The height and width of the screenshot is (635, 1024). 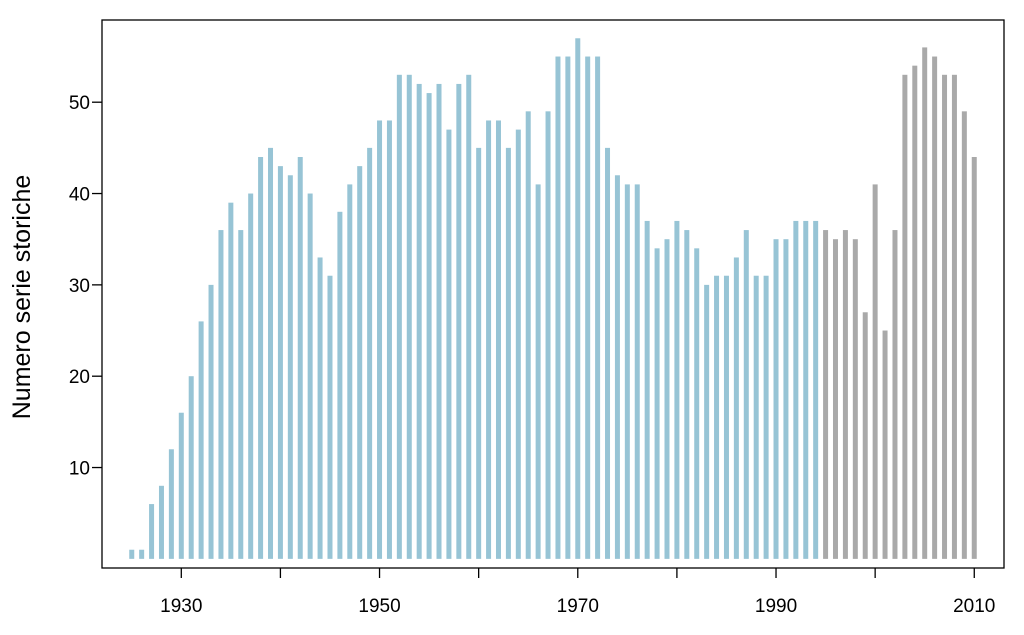 What do you see at coordinates (568, 307) in the screenshot?
I see `bar-1969` at bounding box center [568, 307].